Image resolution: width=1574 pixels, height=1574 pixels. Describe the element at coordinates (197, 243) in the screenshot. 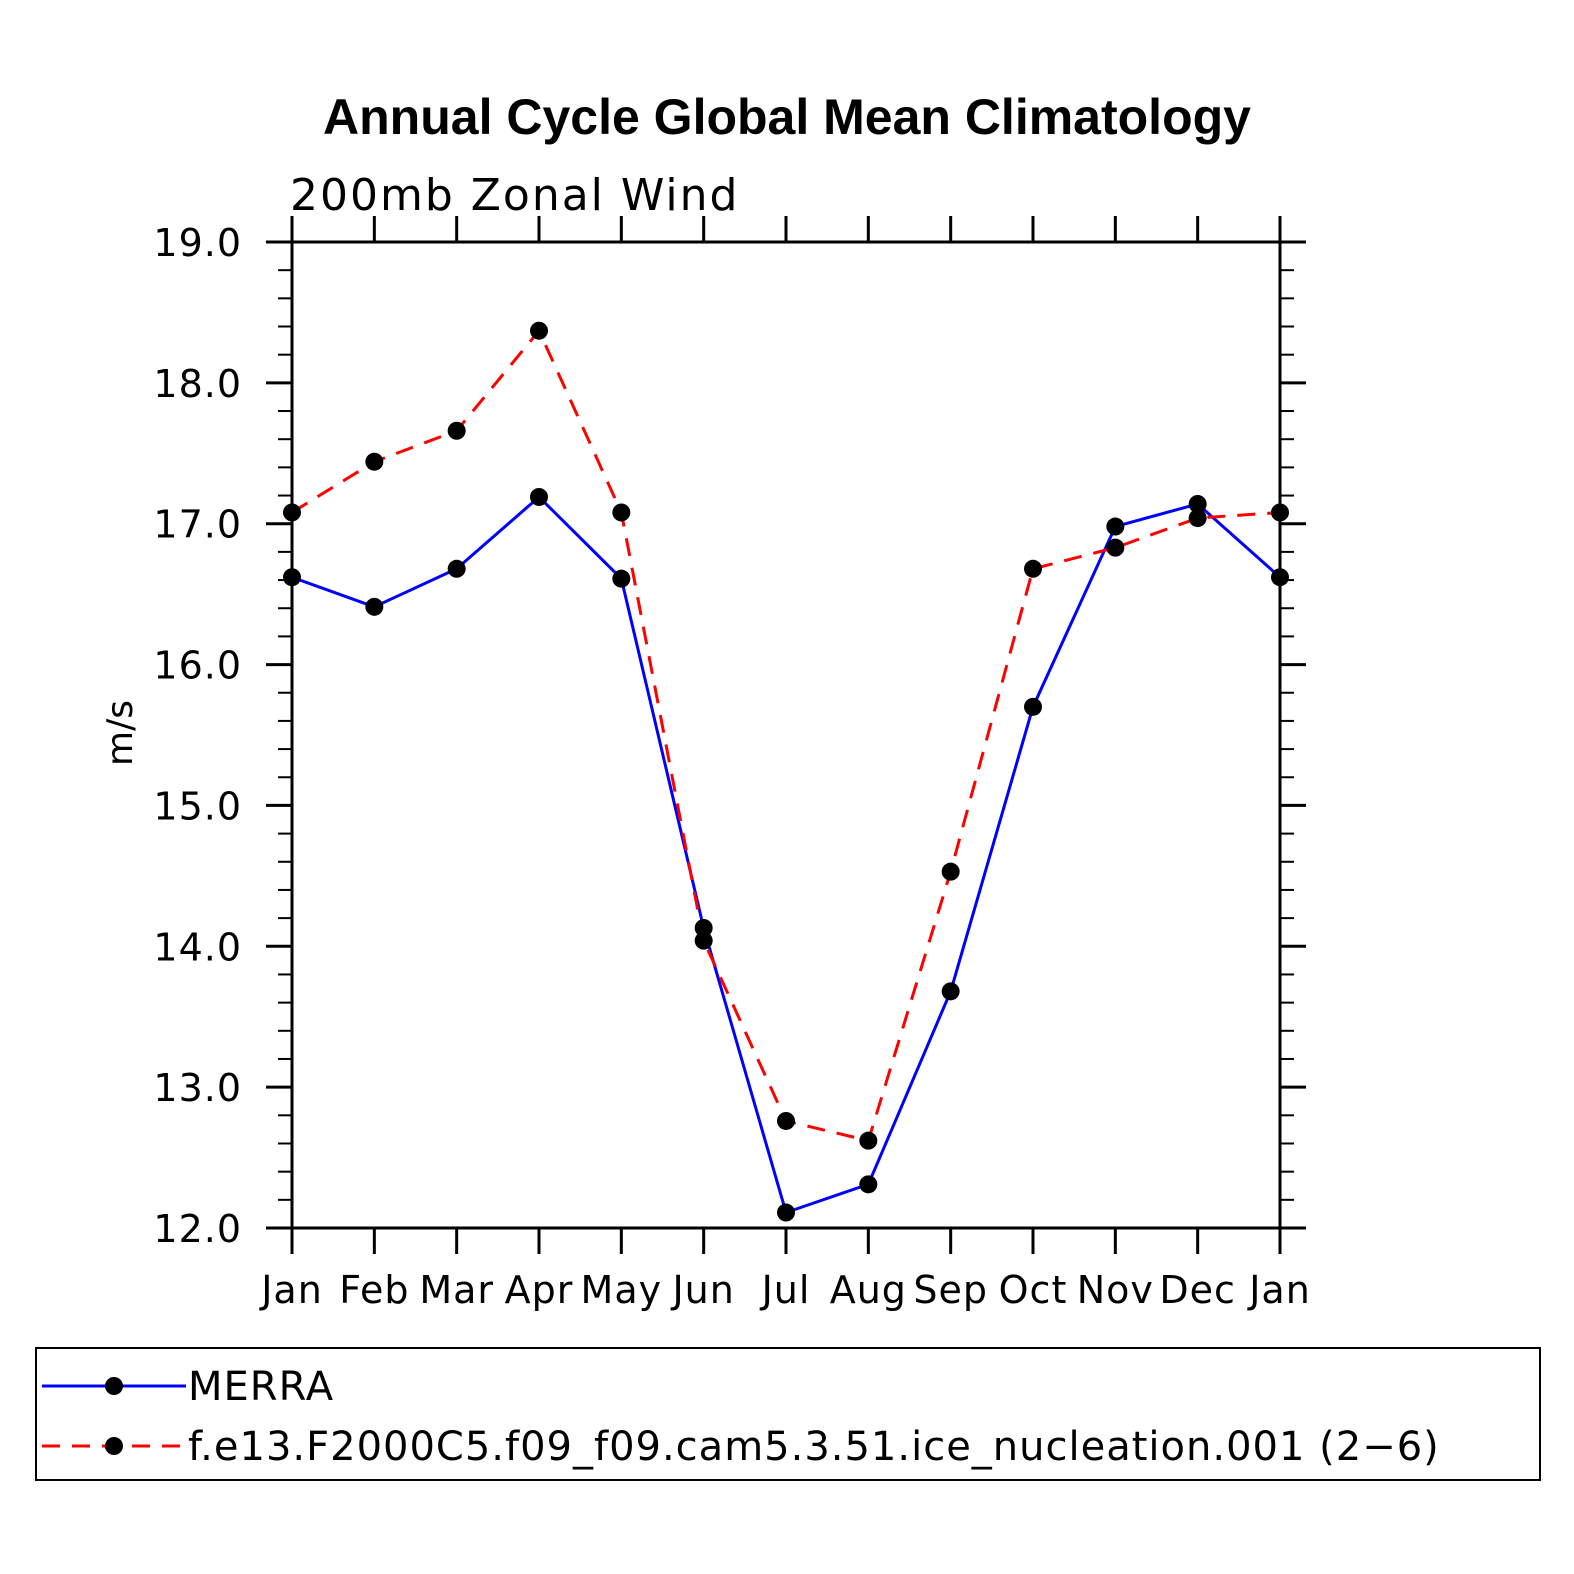

I see `y-tick-label: 19.0` at that location.